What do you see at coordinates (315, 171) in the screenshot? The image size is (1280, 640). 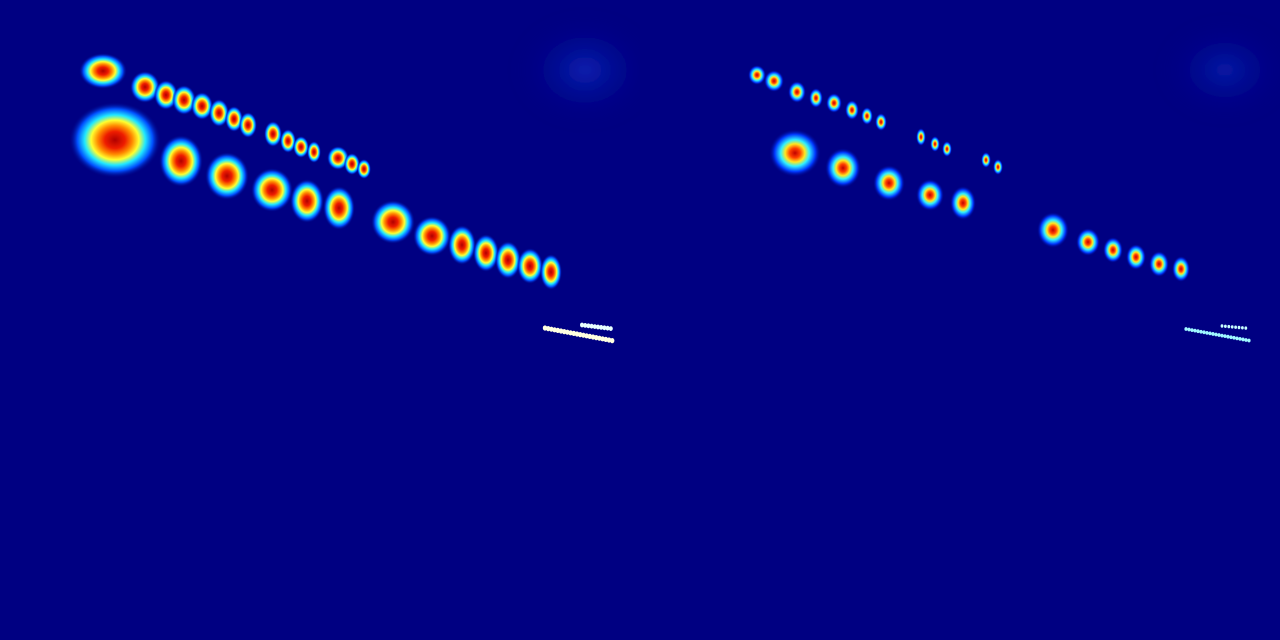 I see `heat-blobs-left` at bounding box center [315, 171].